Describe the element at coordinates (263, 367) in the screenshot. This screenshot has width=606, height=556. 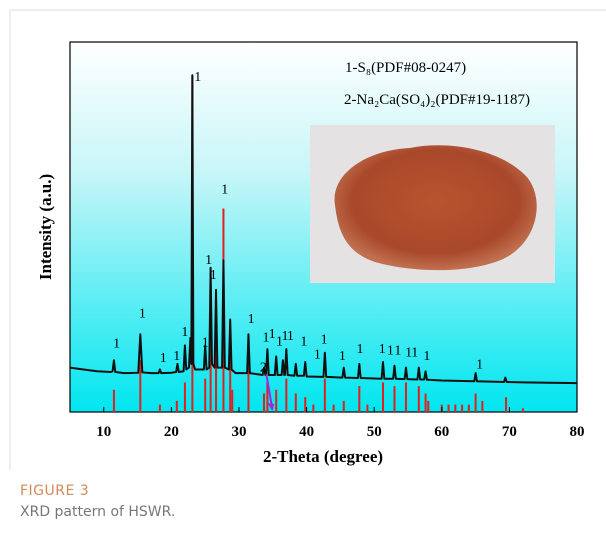
I see `peak-label: 2` at that location.